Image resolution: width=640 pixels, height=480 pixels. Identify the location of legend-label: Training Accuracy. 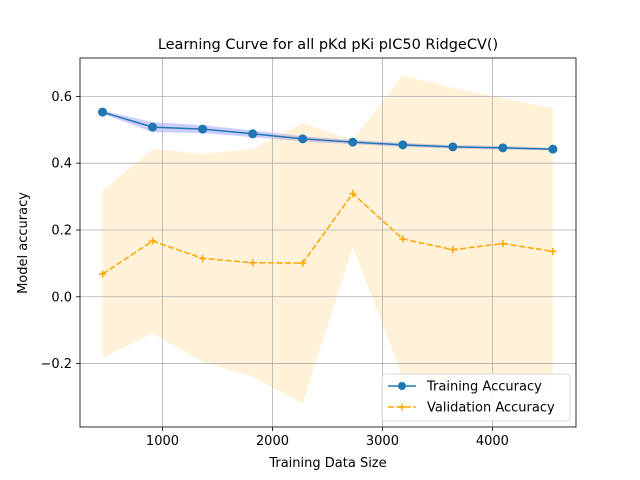
(484, 387).